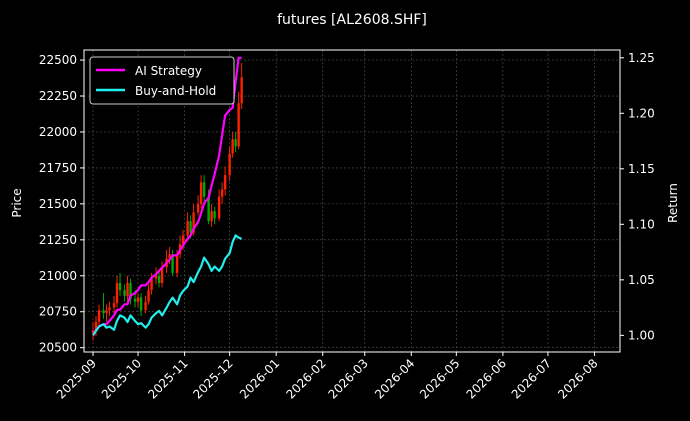 This screenshot has height=421, width=690. Describe the element at coordinates (641, 335) in the screenshot. I see `y-right-tick-label: 1.00` at that location.